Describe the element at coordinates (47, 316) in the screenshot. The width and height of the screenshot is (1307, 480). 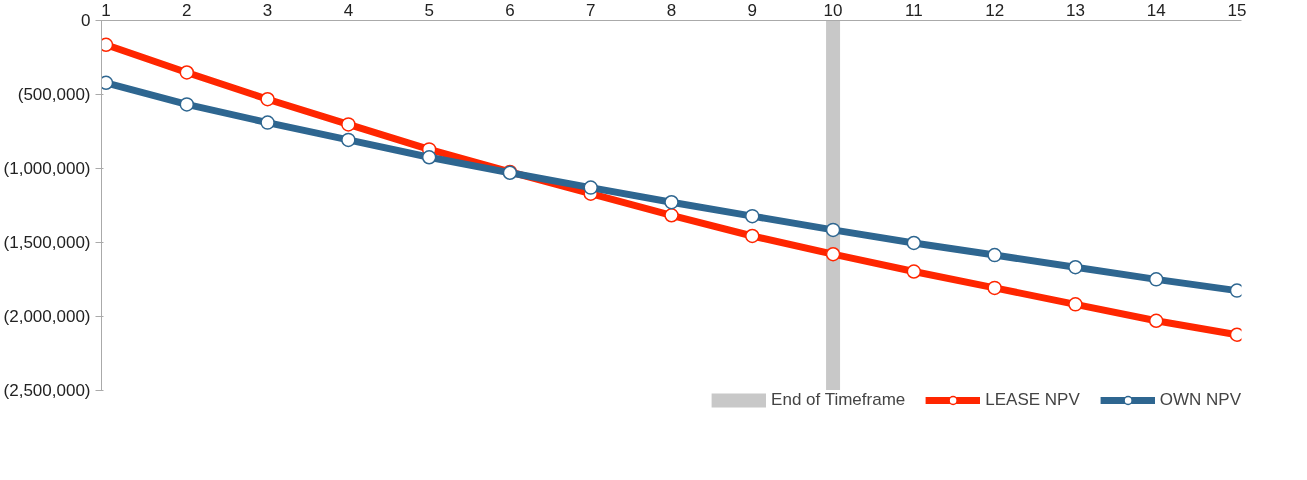
I see `y-tick-label: (2,000,000)` at that location.